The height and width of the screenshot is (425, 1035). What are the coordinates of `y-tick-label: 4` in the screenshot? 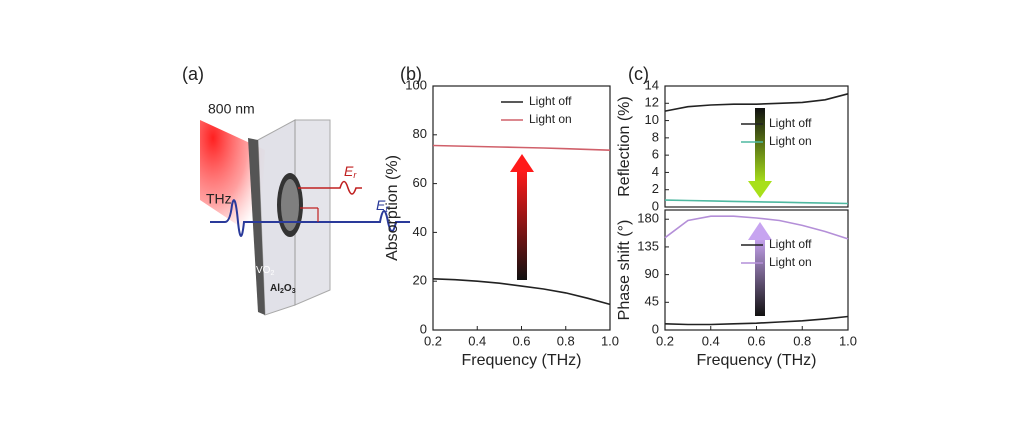 It's located at (655, 171).